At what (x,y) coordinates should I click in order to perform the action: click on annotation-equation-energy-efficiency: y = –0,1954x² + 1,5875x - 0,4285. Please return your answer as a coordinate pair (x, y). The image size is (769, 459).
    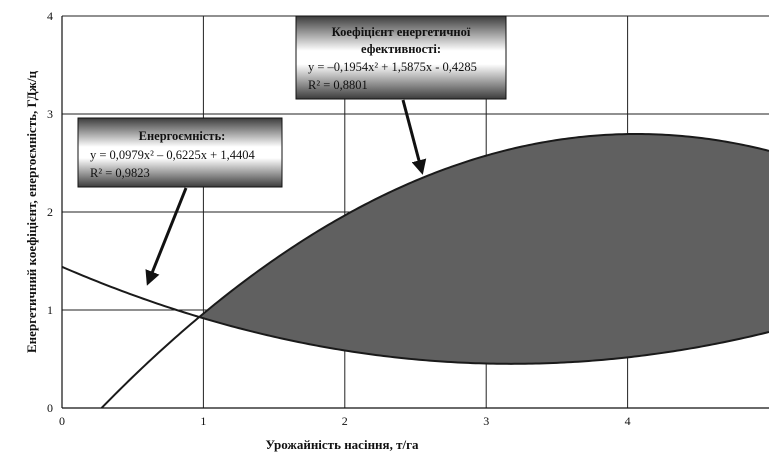
    Looking at the image, I should click on (392, 67).